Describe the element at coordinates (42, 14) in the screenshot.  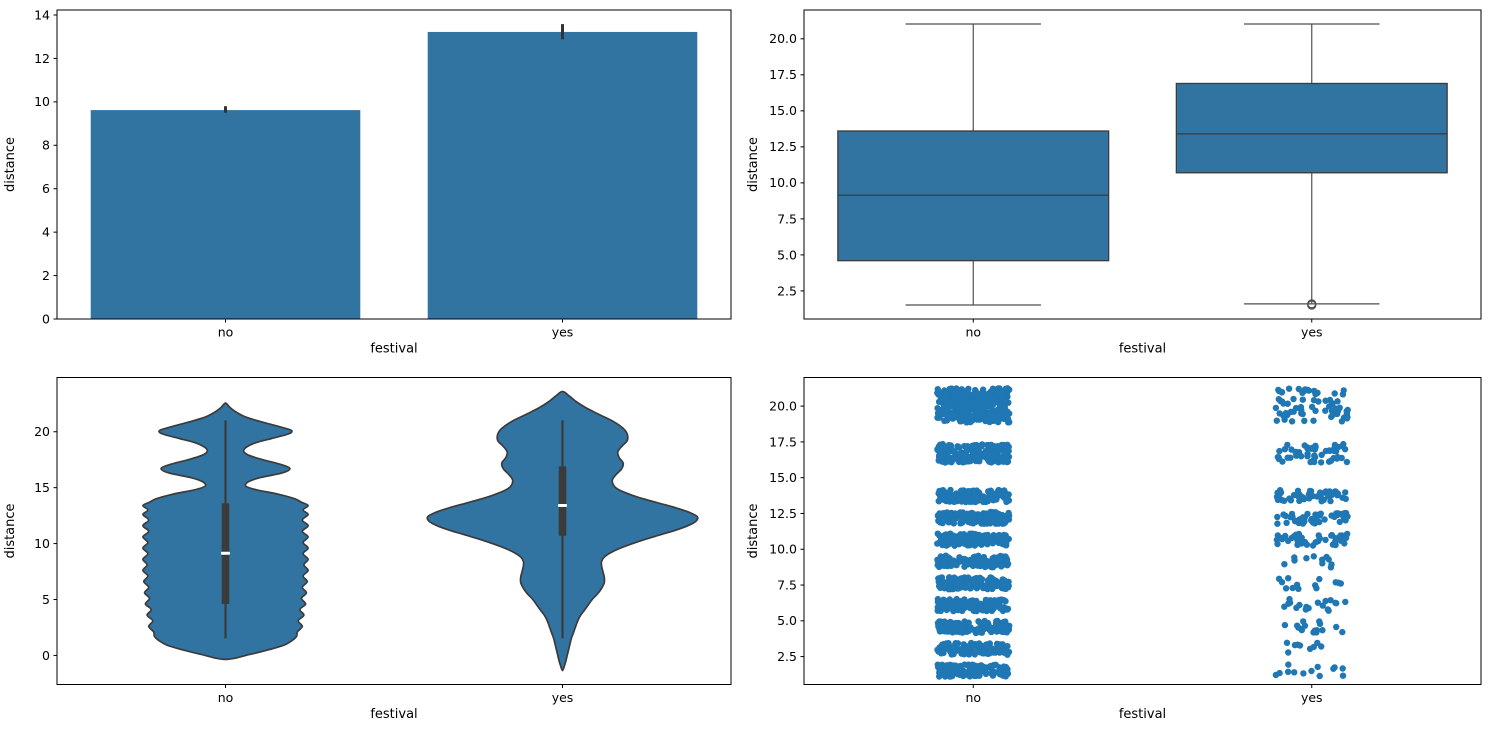
I see `y-tick-label: 14` at that location.